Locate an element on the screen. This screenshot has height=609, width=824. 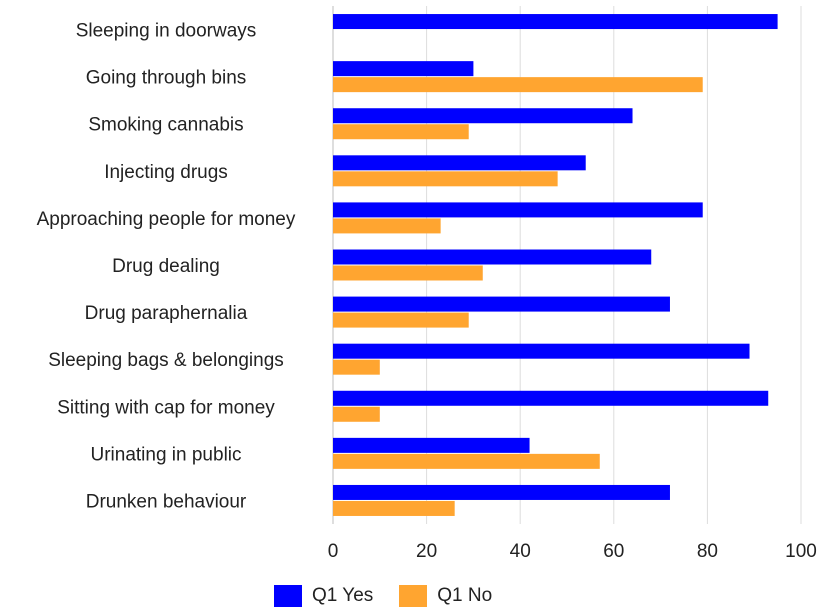
legend-item-no: Q1 No is located at coordinates (445, 596).